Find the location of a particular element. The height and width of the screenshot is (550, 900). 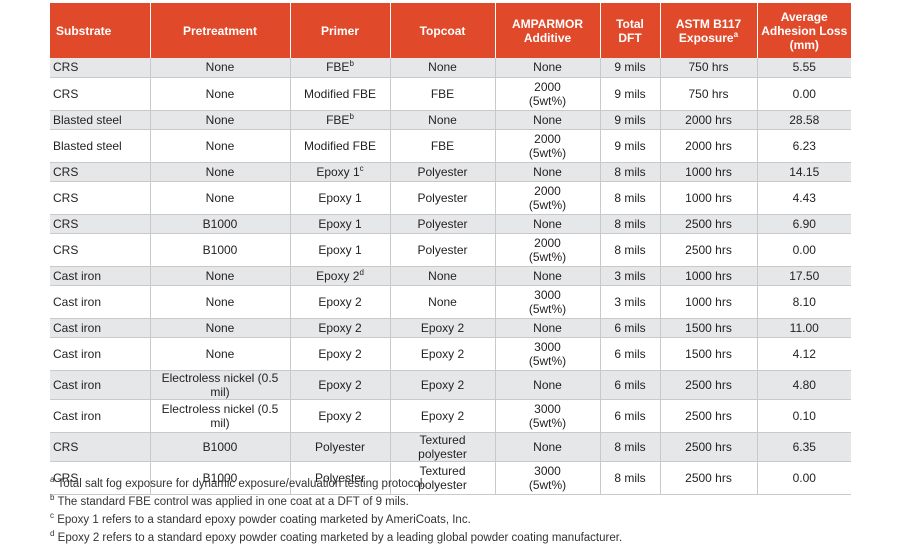

footnote-mark: b is located at coordinates (52, 498).